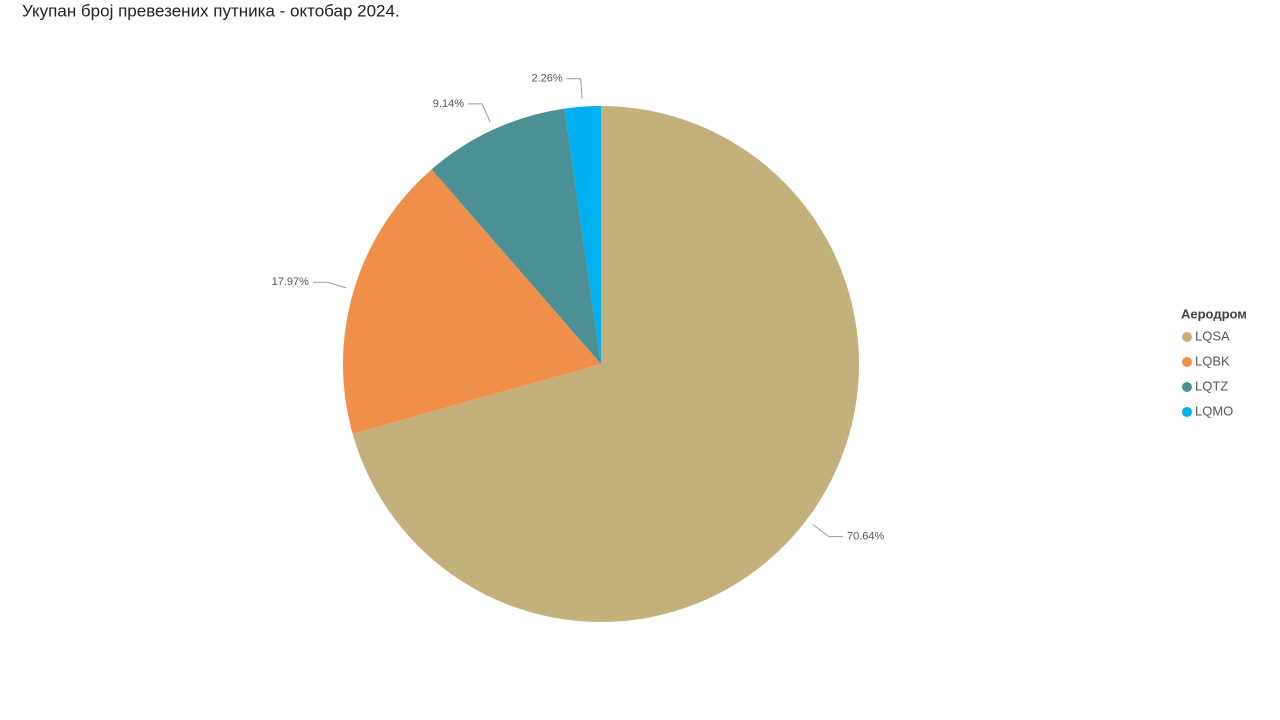 The width and height of the screenshot is (1280, 720). What do you see at coordinates (1212, 360) in the screenshot?
I see `legend-label: LQBK` at bounding box center [1212, 360].